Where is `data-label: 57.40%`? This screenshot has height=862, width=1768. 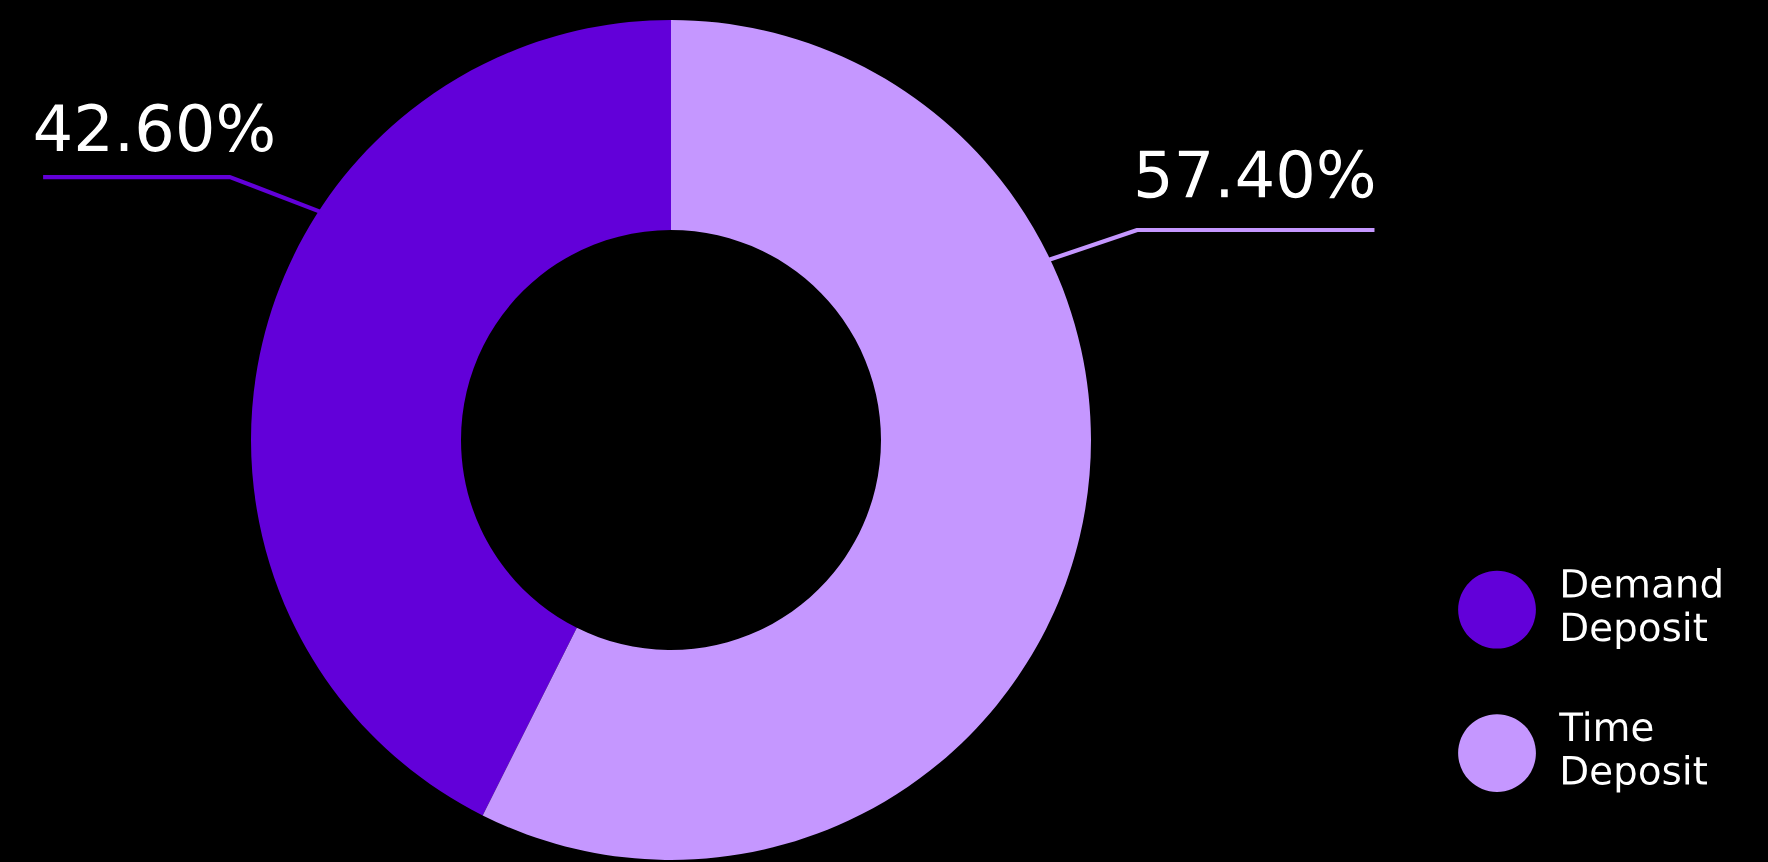 data-label: 57.40% is located at coordinates (1255, 174).